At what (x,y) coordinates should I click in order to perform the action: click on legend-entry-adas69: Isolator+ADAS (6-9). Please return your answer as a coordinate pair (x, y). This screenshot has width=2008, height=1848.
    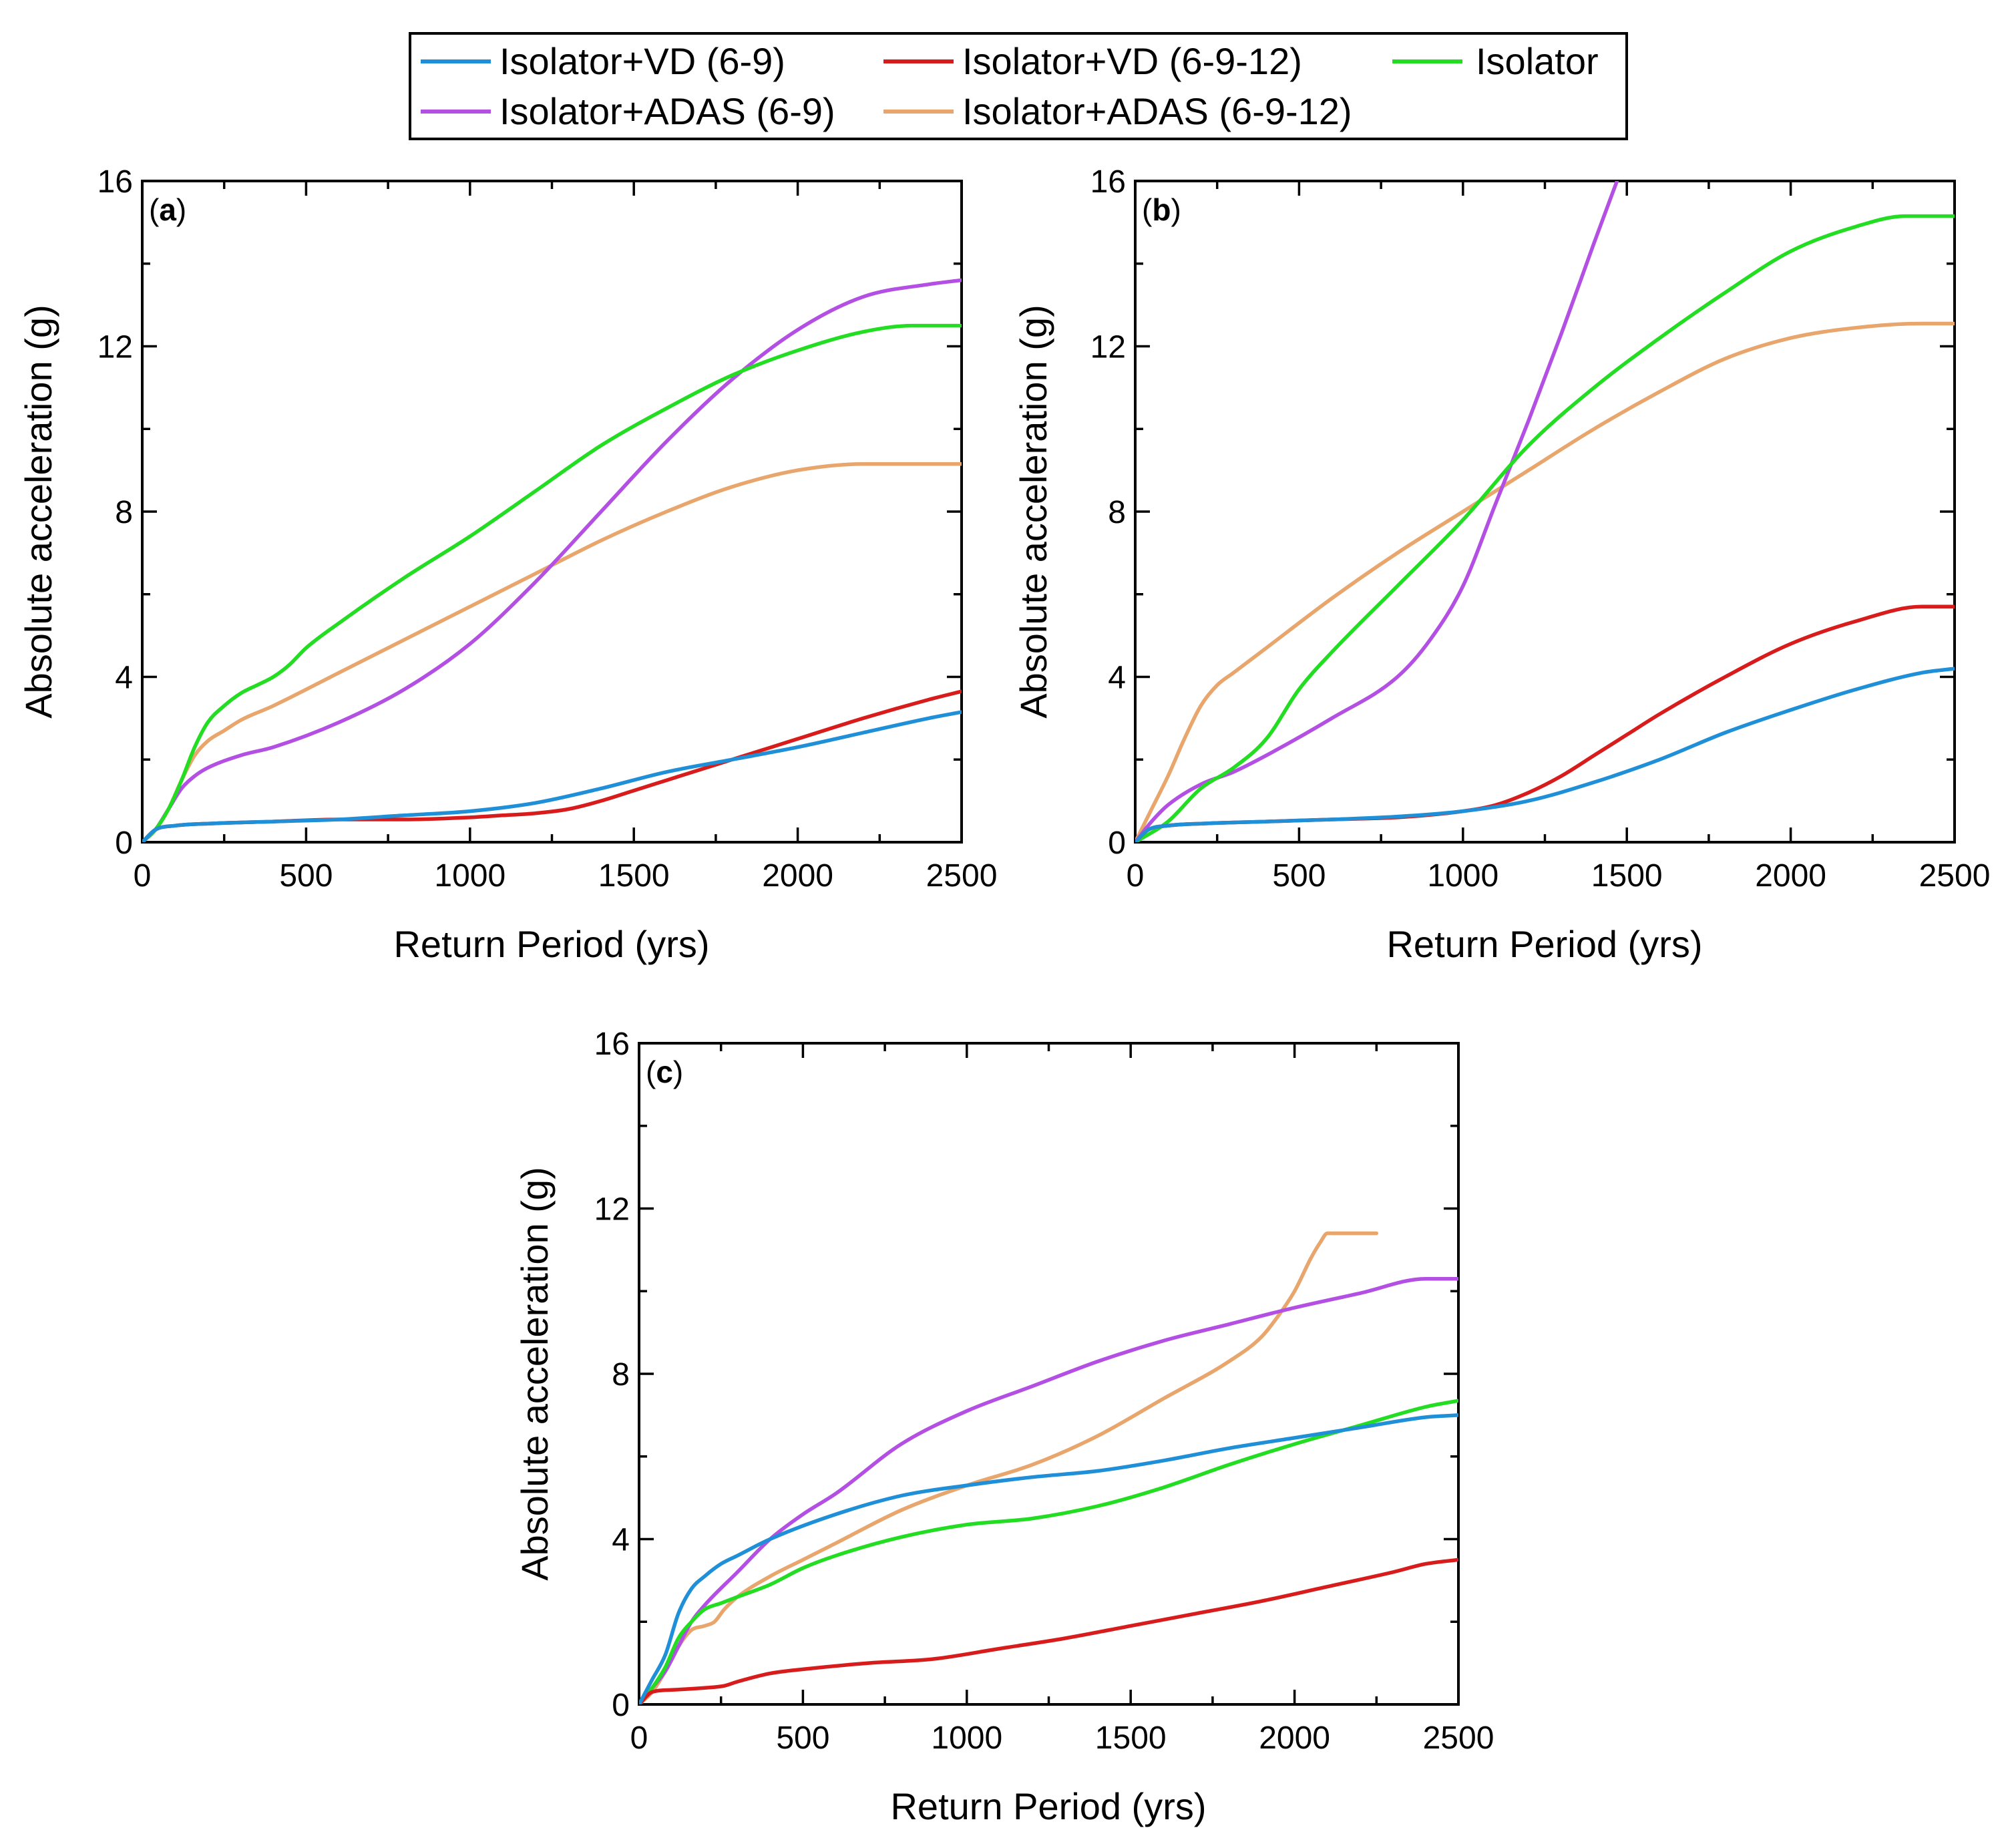
    Looking at the image, I should click on (628, 111).